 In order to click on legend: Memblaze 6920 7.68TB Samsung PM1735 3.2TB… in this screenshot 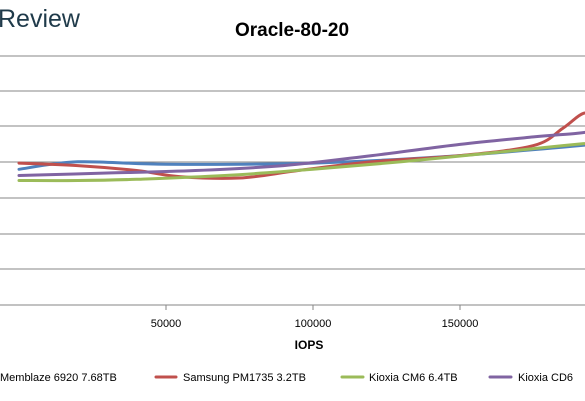, I will do `click(286, 378)`.